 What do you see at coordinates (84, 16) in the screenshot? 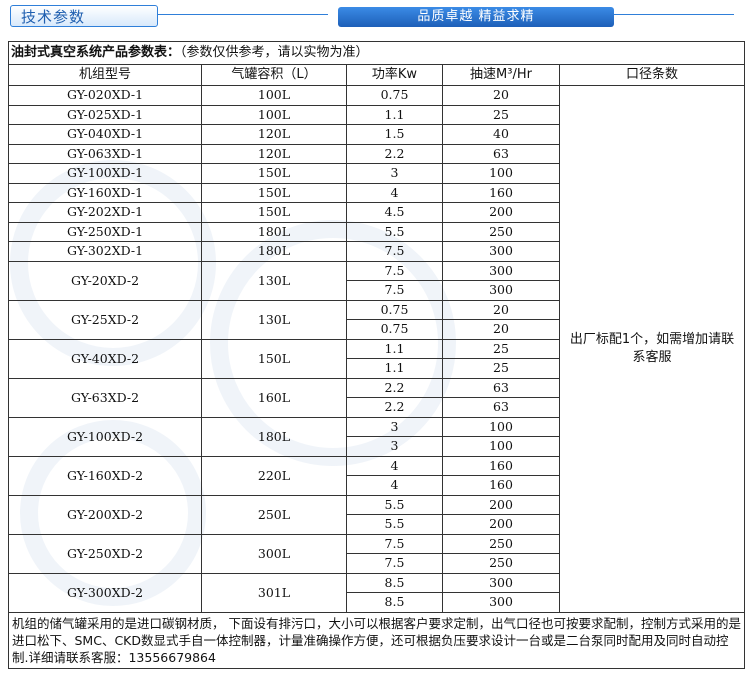
I see `section-tag: 技术参数` at bounding box center [84, 16].